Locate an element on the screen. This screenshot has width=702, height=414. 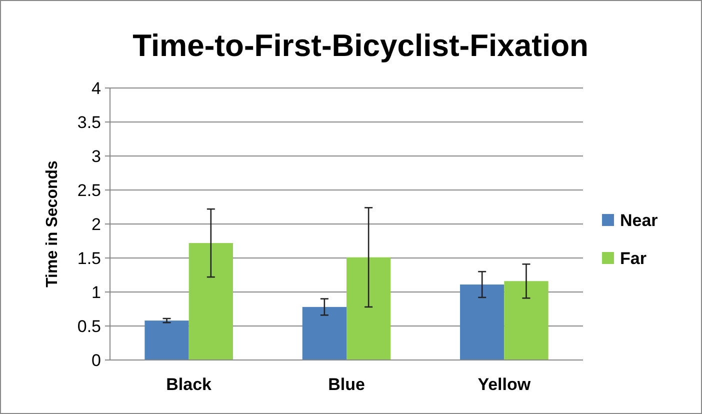
legend-label: Far is located at coordinates (633, 258).